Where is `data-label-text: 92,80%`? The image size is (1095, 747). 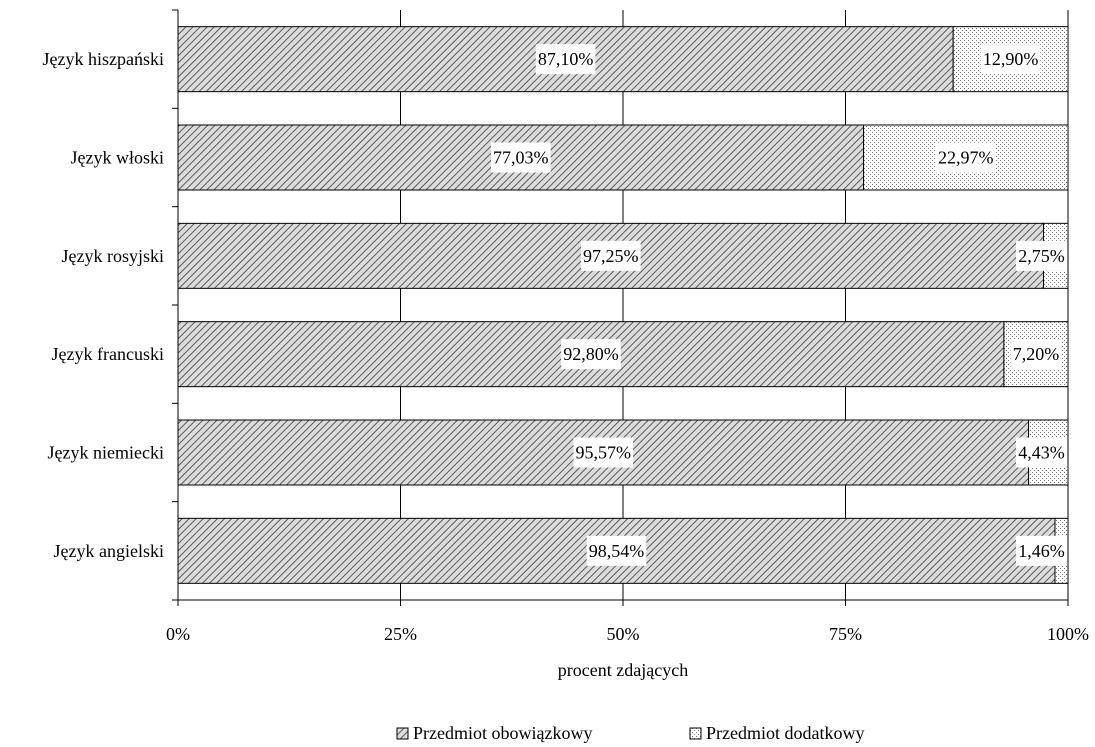 data-label-text: 92,80% is located at coordinates (591, 354).